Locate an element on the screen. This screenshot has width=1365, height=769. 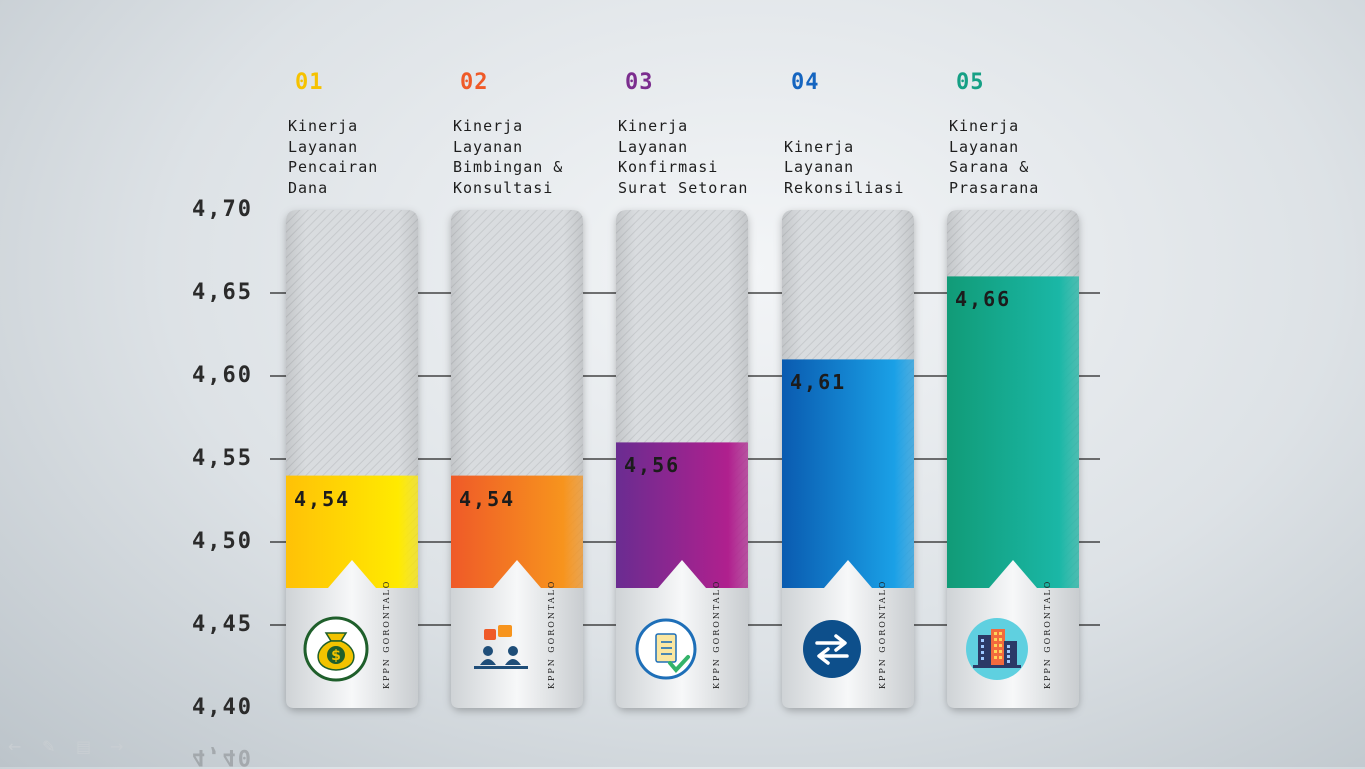
category-number: 01 is located at coordinates (309, 82).